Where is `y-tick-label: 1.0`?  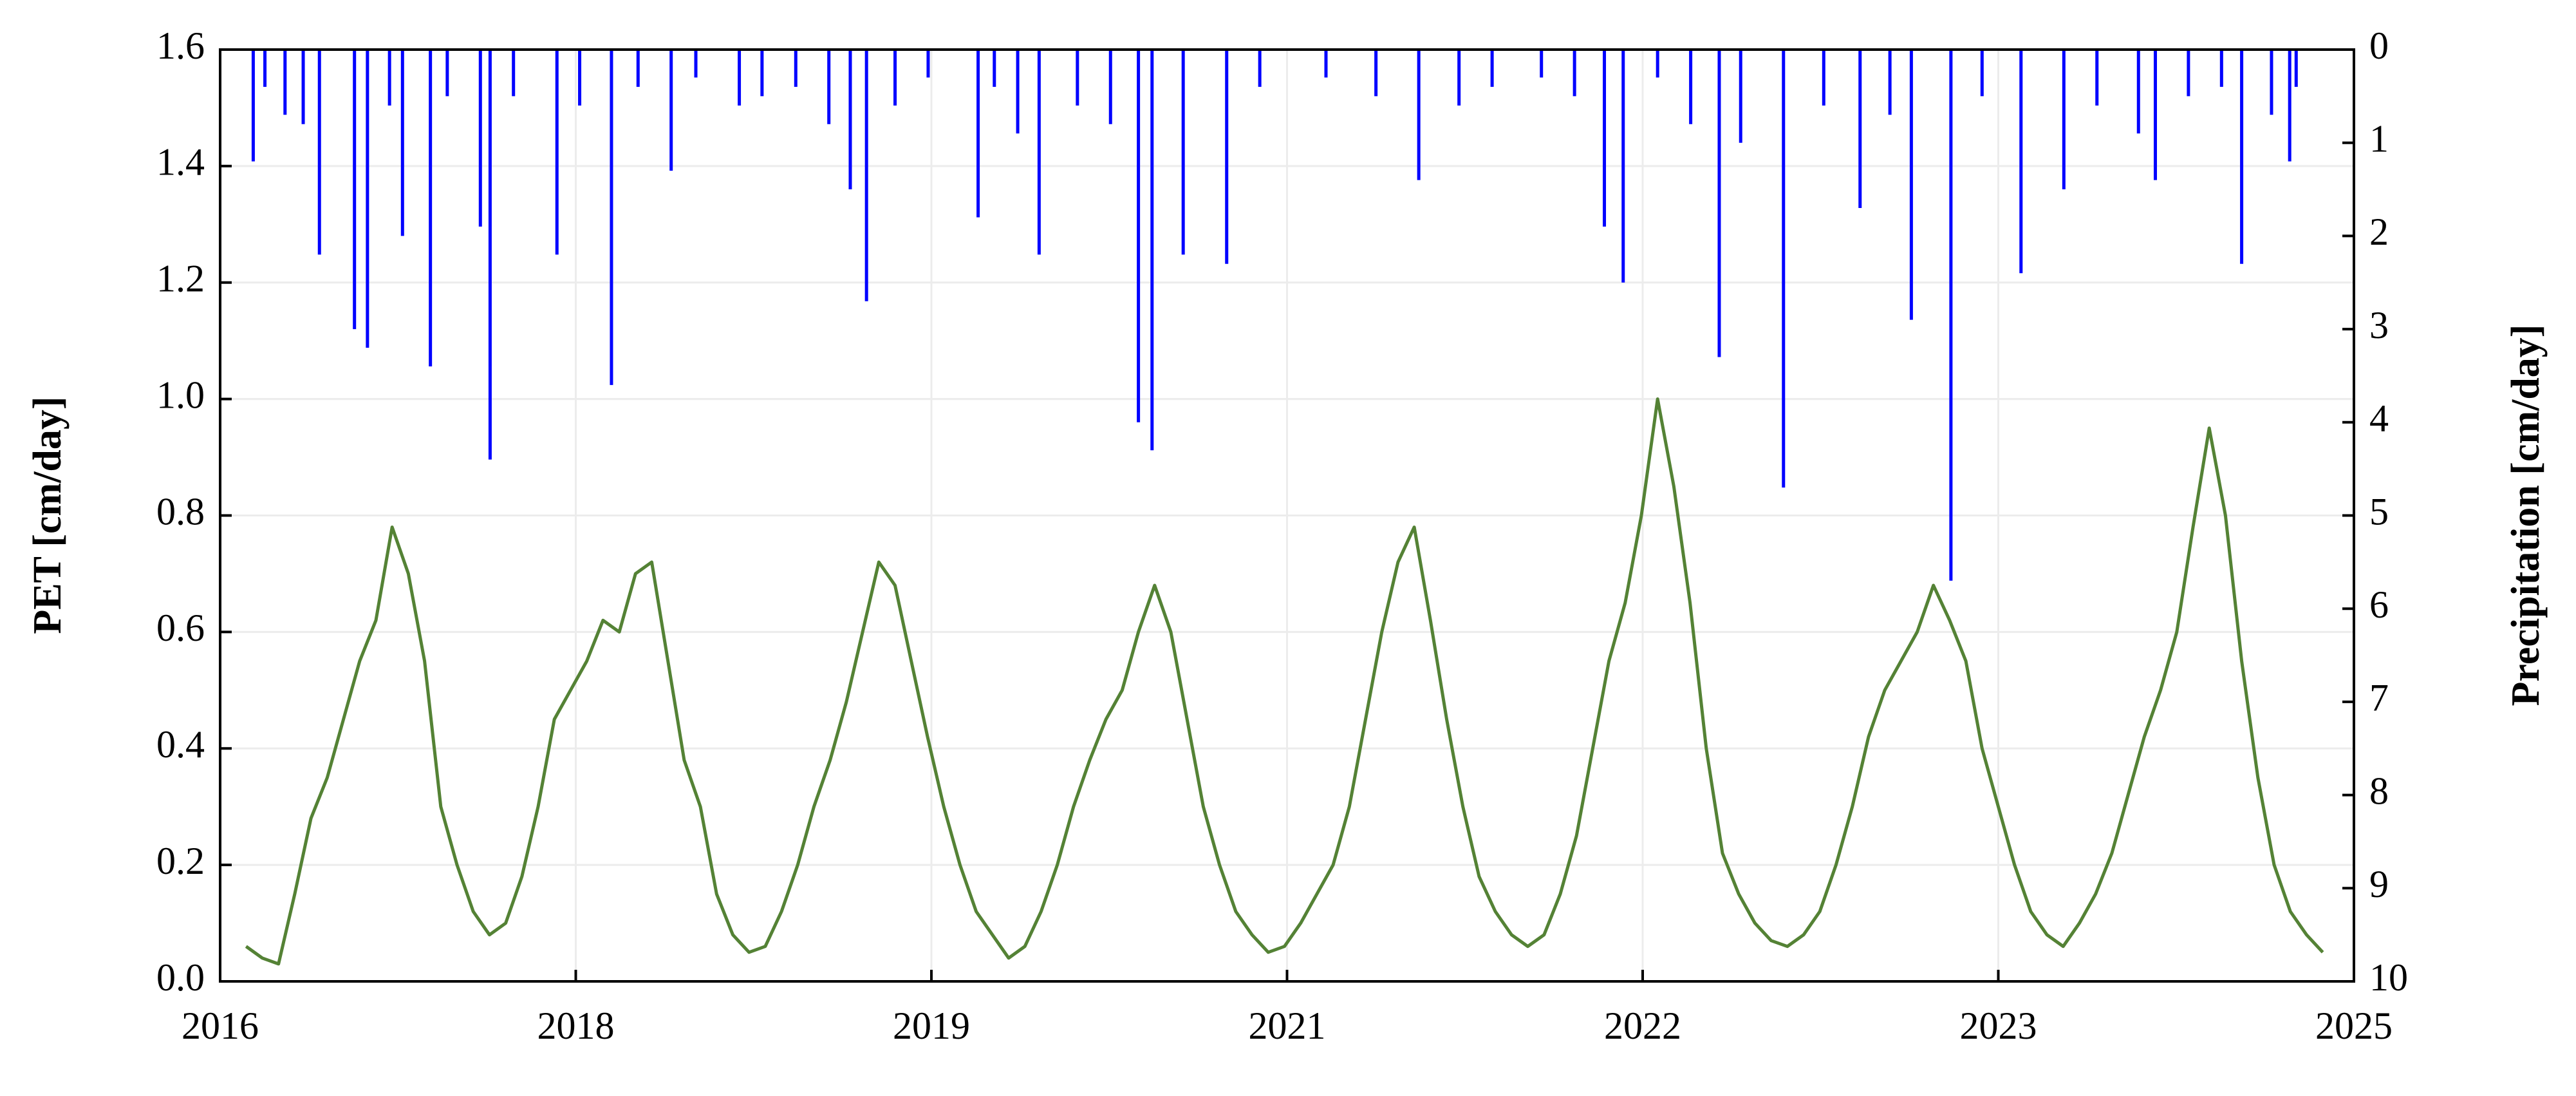
y-tick-label: 1.0 is located at coordinates (181, 394).